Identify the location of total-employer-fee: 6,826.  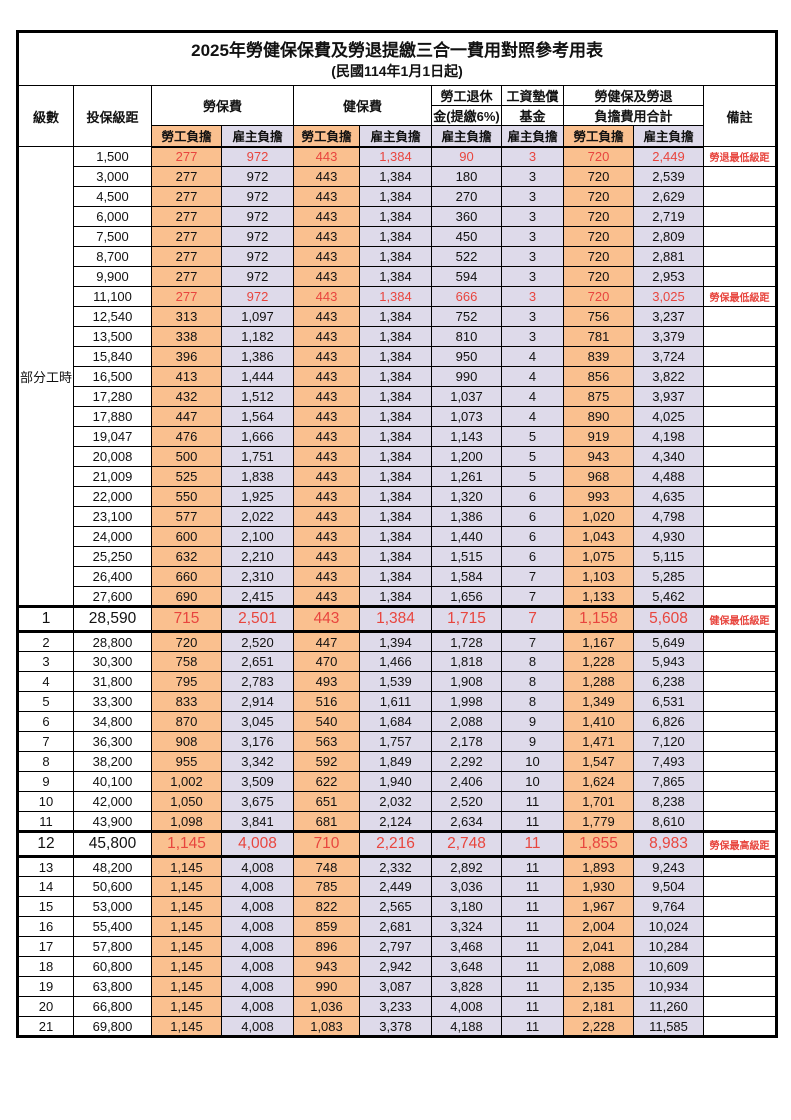
(668, 721).